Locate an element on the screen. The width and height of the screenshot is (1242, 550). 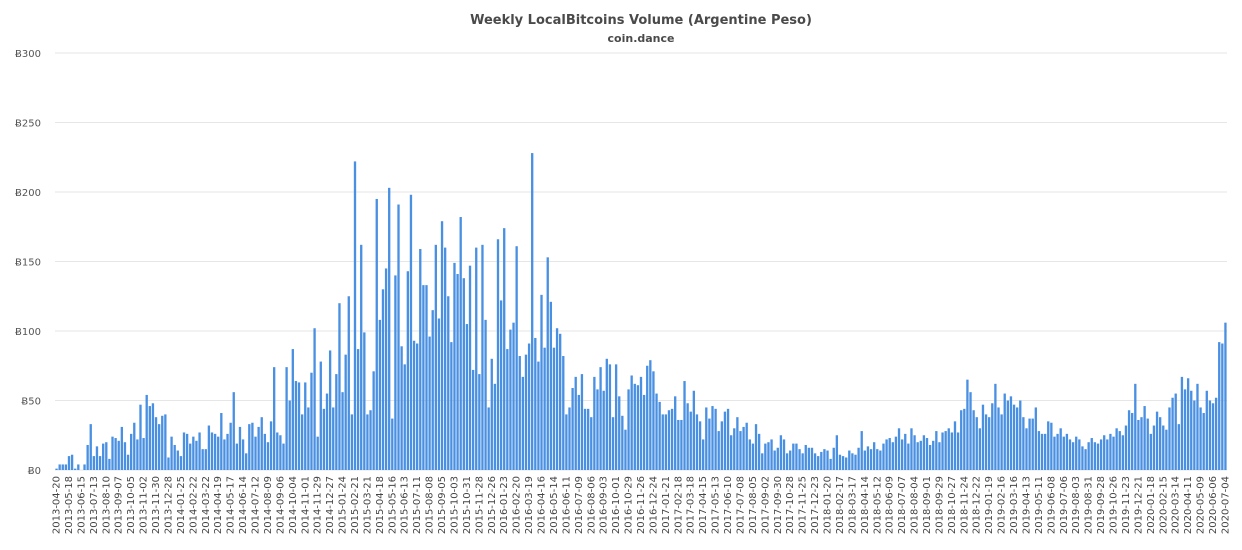
x-tick-label: 2020-03-14 is located at coordinates (1176, 505).